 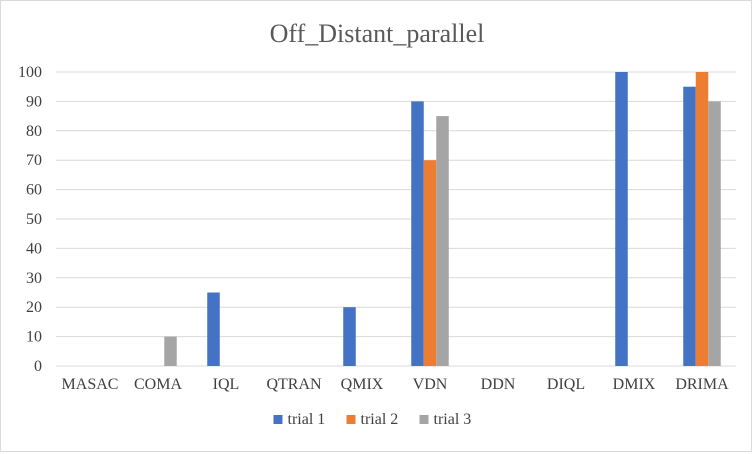 I want to click on x-tick-label-masac: MASAC, so click(x=90, y=384).